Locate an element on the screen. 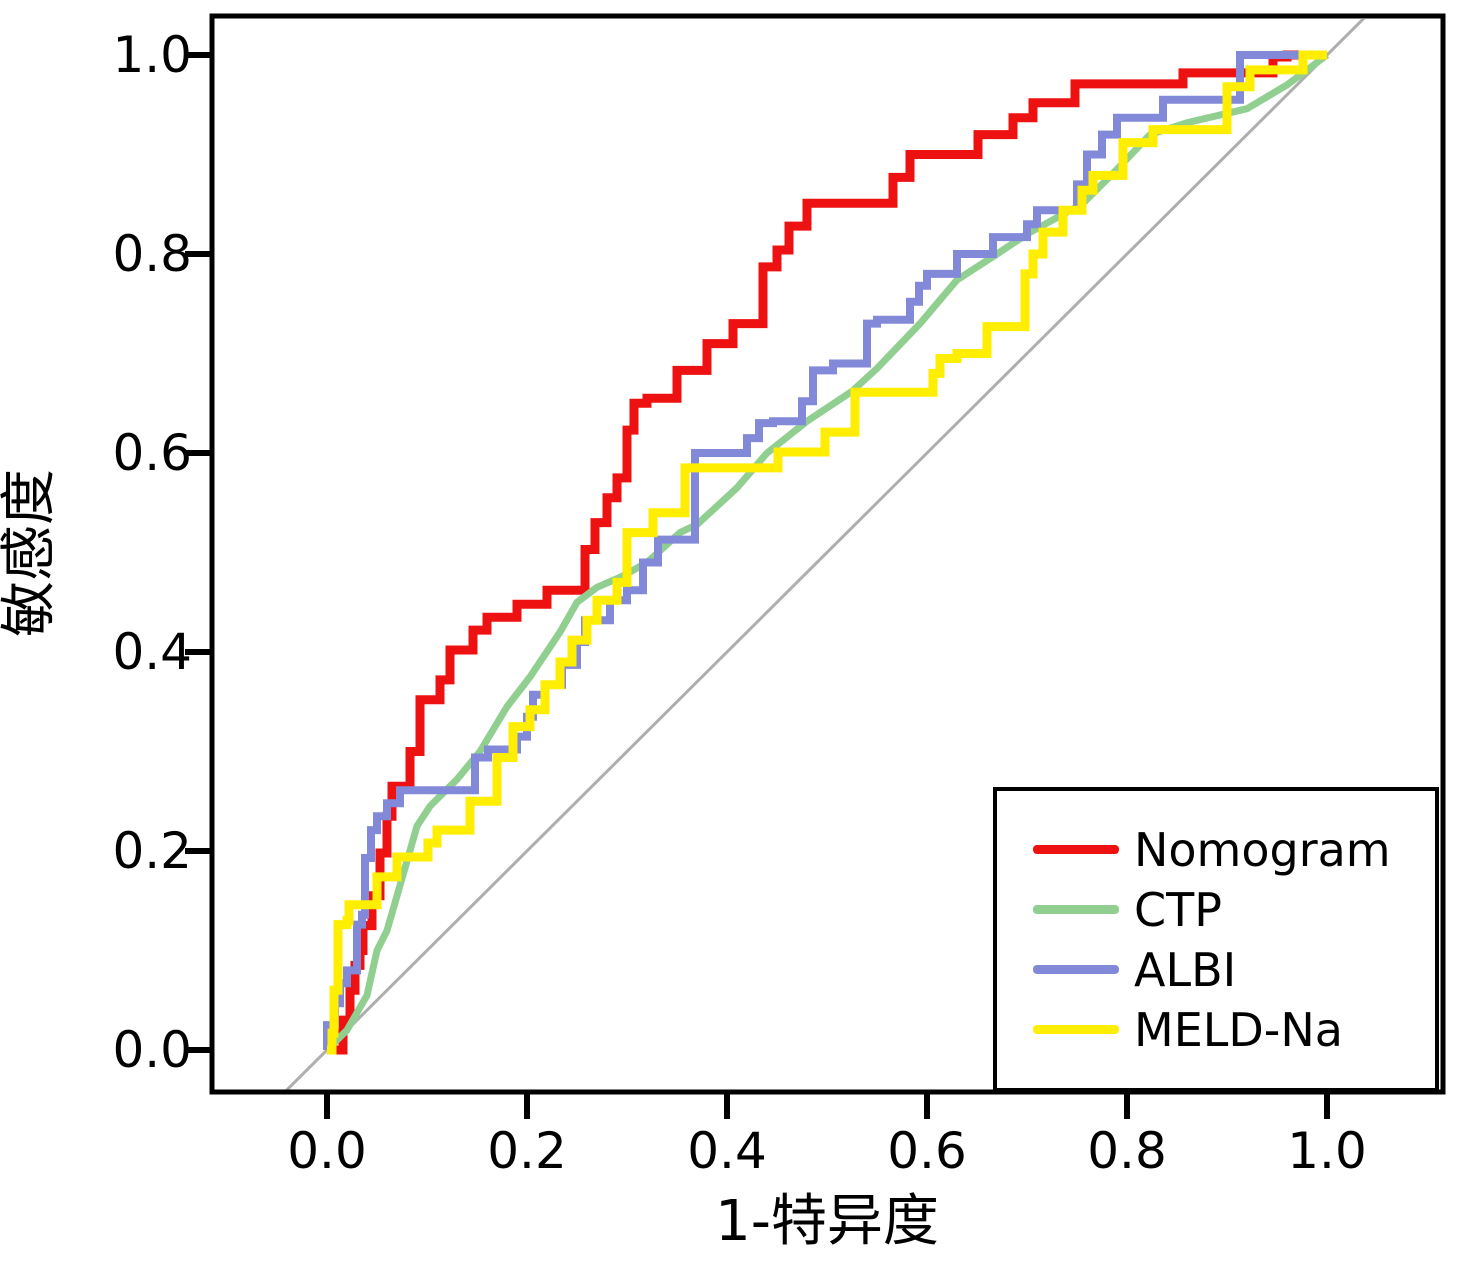 The height and width of the screenshot is (1268, 1465). legend-label-ctp: CTP is located at coordinates (1178, 909).